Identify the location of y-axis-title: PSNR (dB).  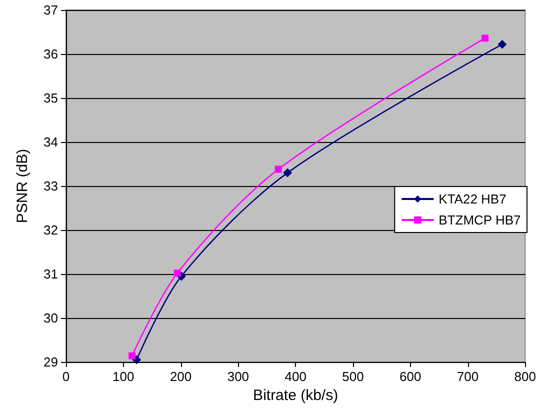
(22, 186).